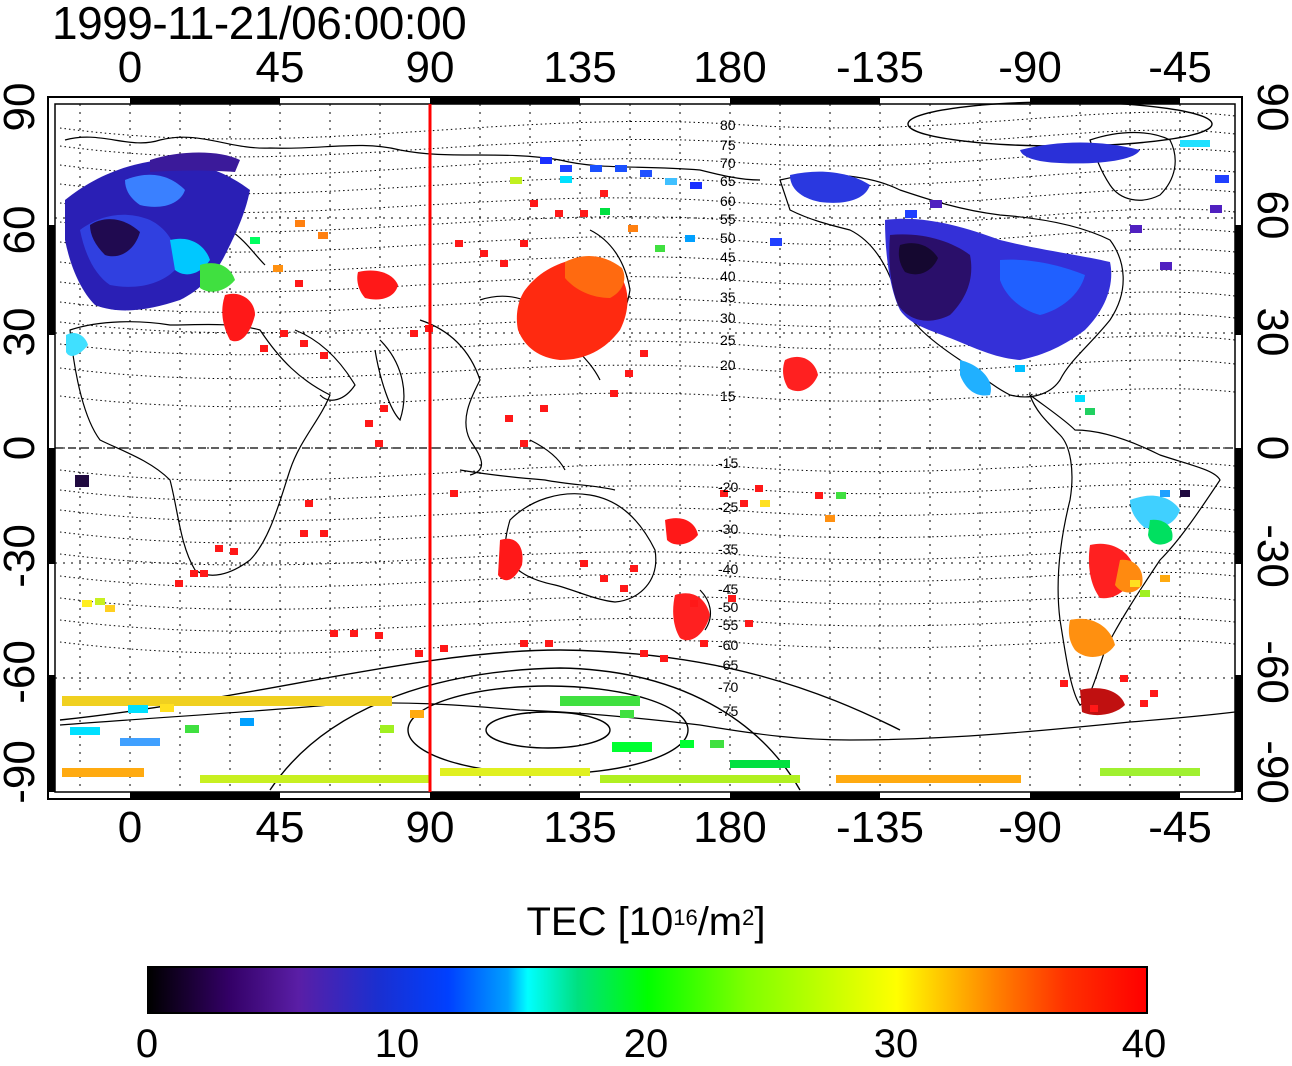 The width and height of the screenshot is (1292, 1066). Describe the element at coordinates (728, 589) in the screenshot. I see `contour-label: -45` at that location.